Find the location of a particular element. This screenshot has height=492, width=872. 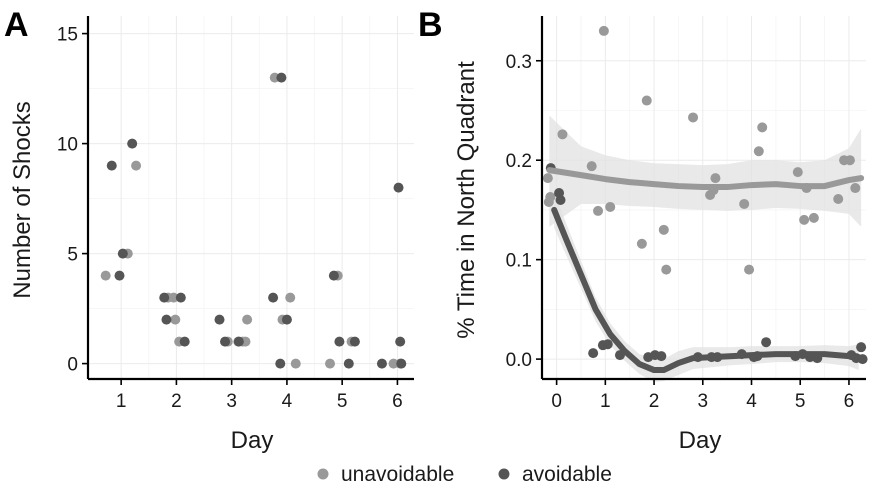

y-tick-label: 15 is located at coordinates (67, 35).